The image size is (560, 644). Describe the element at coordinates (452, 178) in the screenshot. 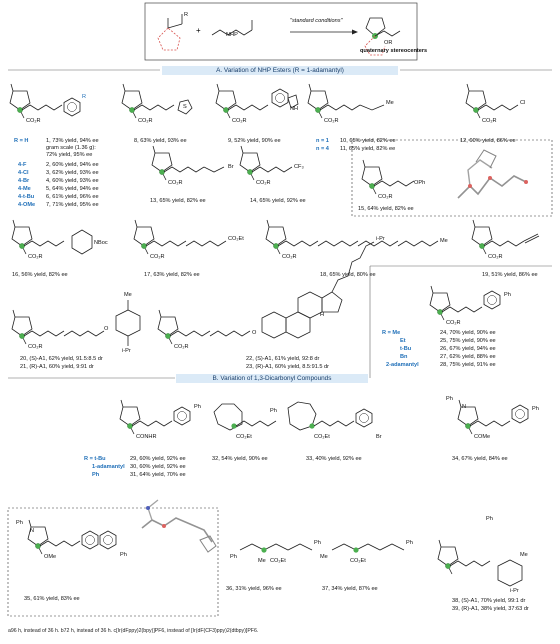

I see `compound-15-frame` at that location.